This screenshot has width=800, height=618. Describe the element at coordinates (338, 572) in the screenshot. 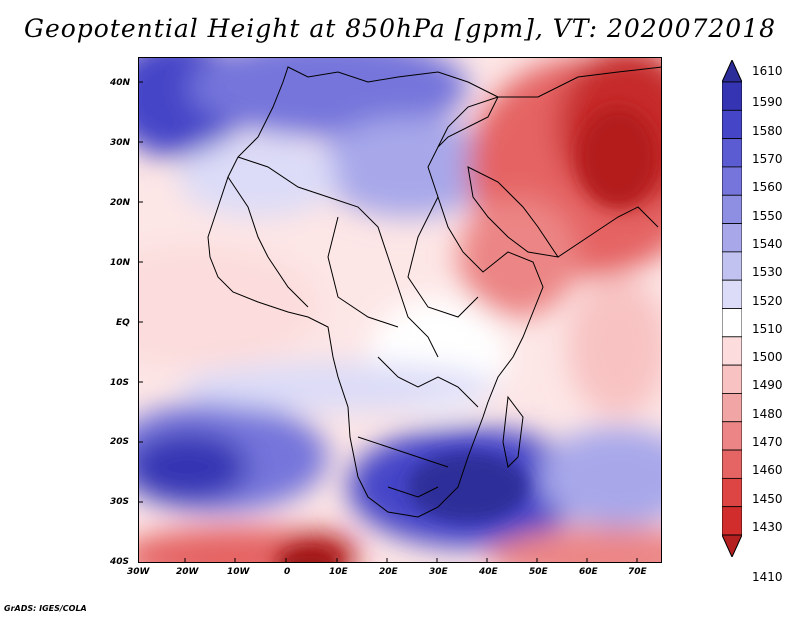

I see `lon-label: 10E` at that location.